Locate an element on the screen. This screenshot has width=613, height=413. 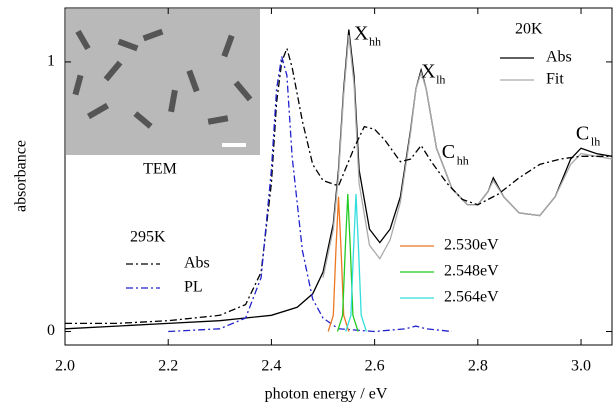
y-tick-label: 0 is located at coordinates (51, 330).